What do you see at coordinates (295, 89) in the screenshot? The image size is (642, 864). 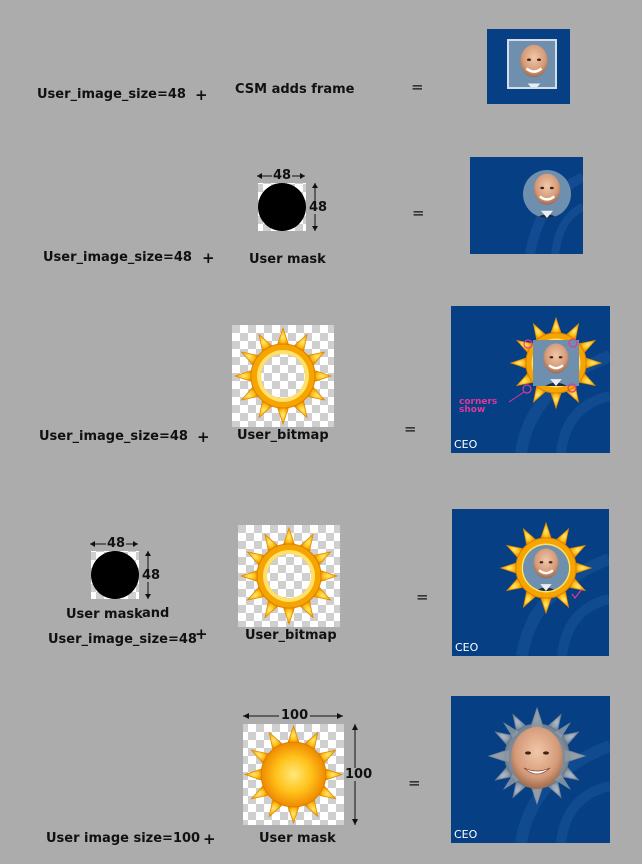 I see `row1-middle-label: CSM adds frame` at bounding box center [295, 89].